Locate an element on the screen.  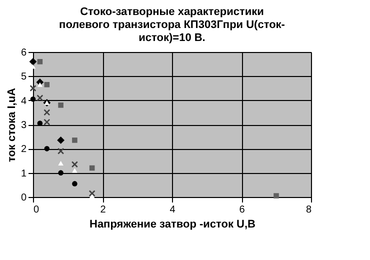
y-tick-label: 4 is located at coordinates (23, 101).